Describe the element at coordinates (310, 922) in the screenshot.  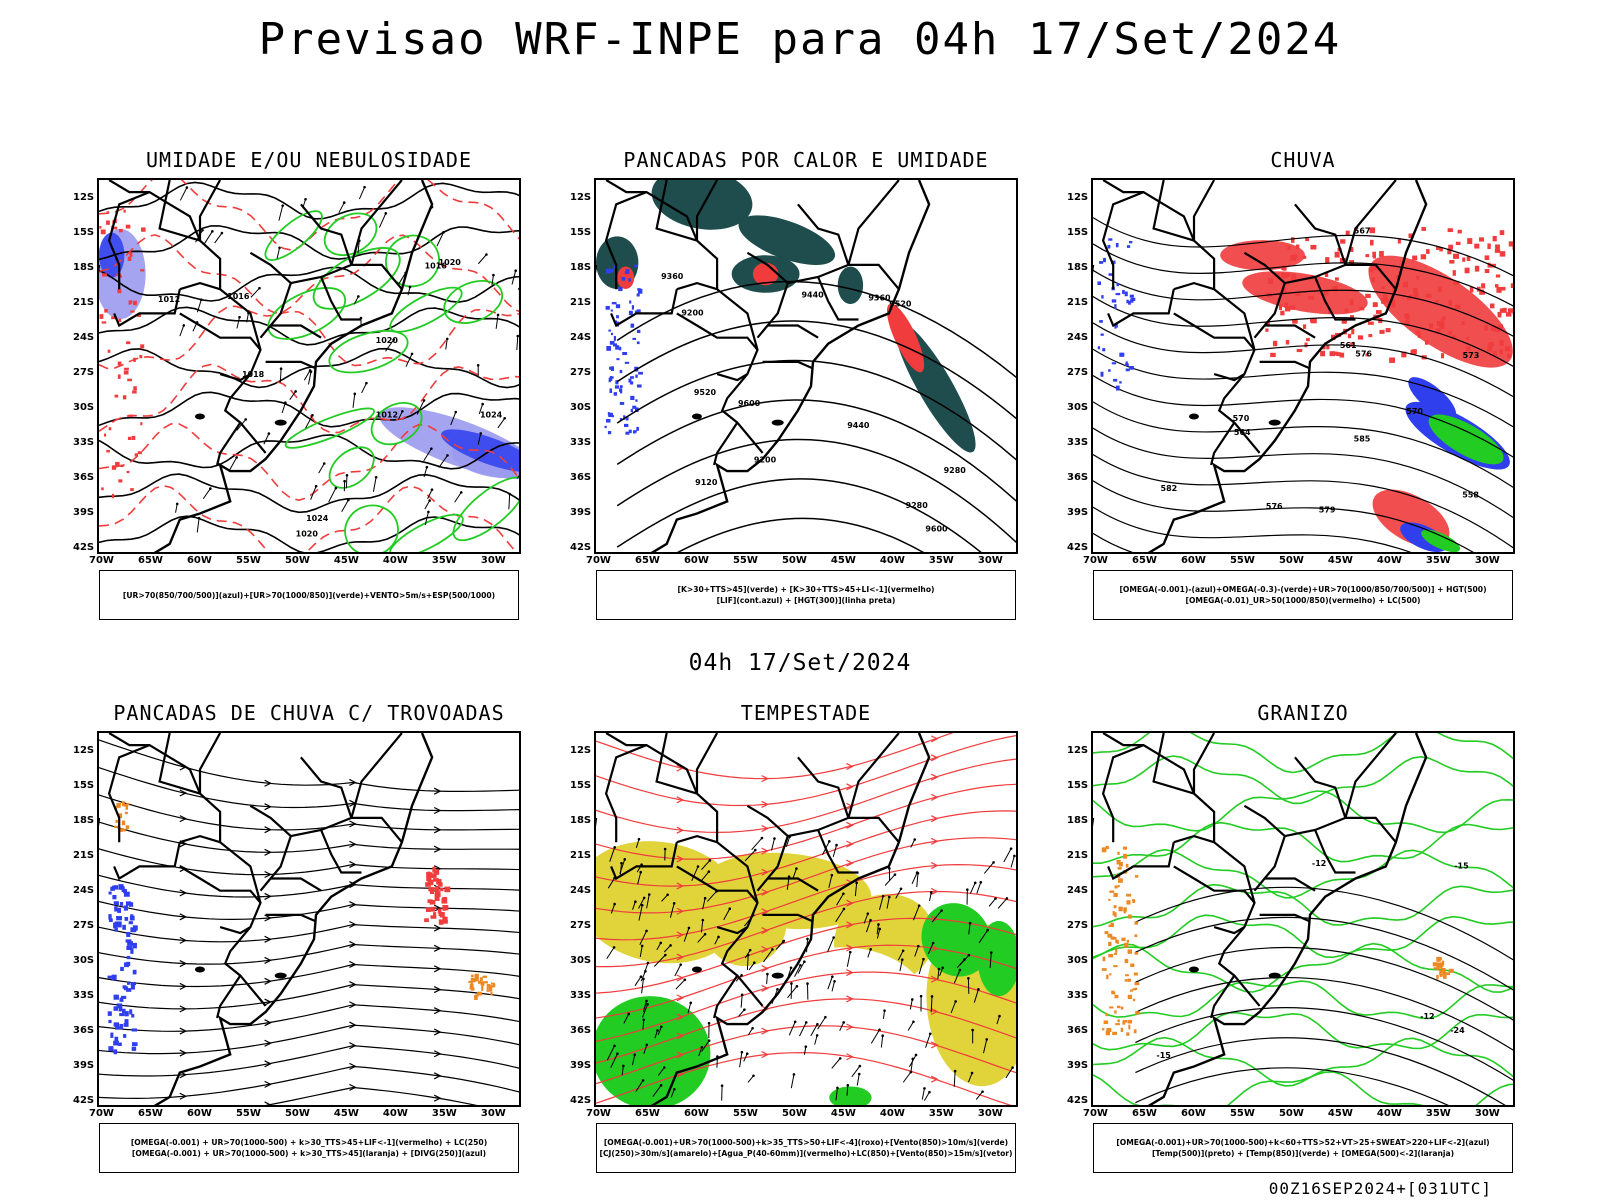
I see `streamlines` at that location.